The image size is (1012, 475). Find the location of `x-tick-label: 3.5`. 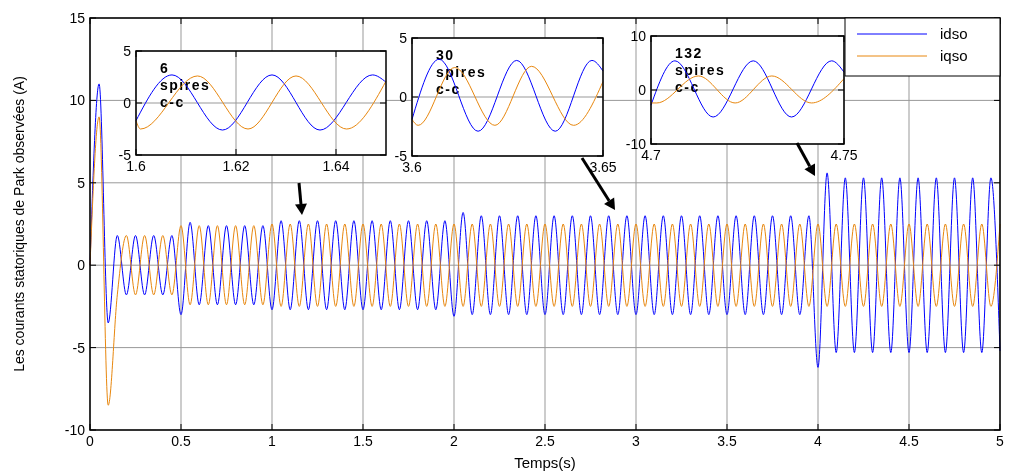

x-tick-label: 3.5 is located at coordinates (727, 441).